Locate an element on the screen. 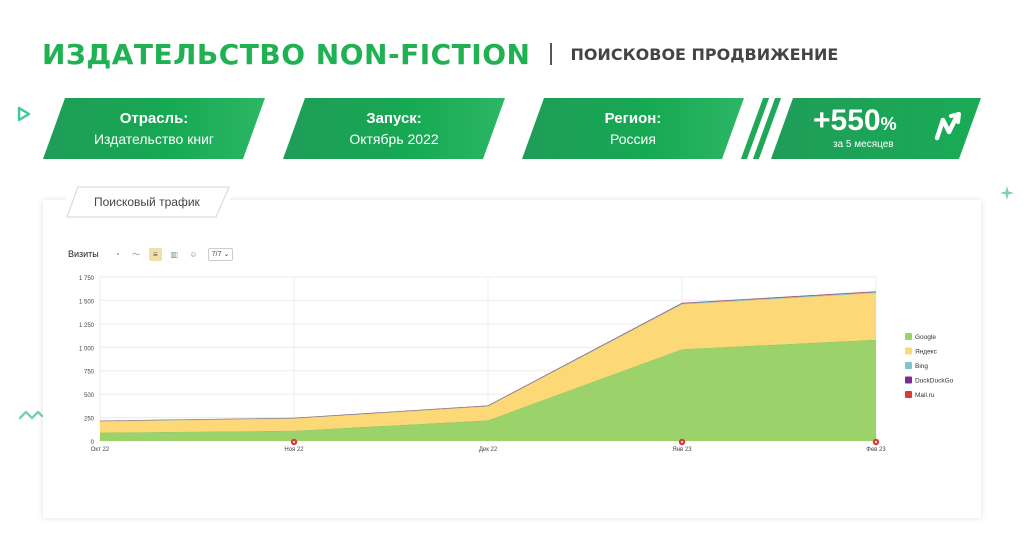 This screenshot has height=540, width=1024. page-title: ИЗДАТЕЛЬСТВО NON-FICTION is located at coordinates (286, 54).